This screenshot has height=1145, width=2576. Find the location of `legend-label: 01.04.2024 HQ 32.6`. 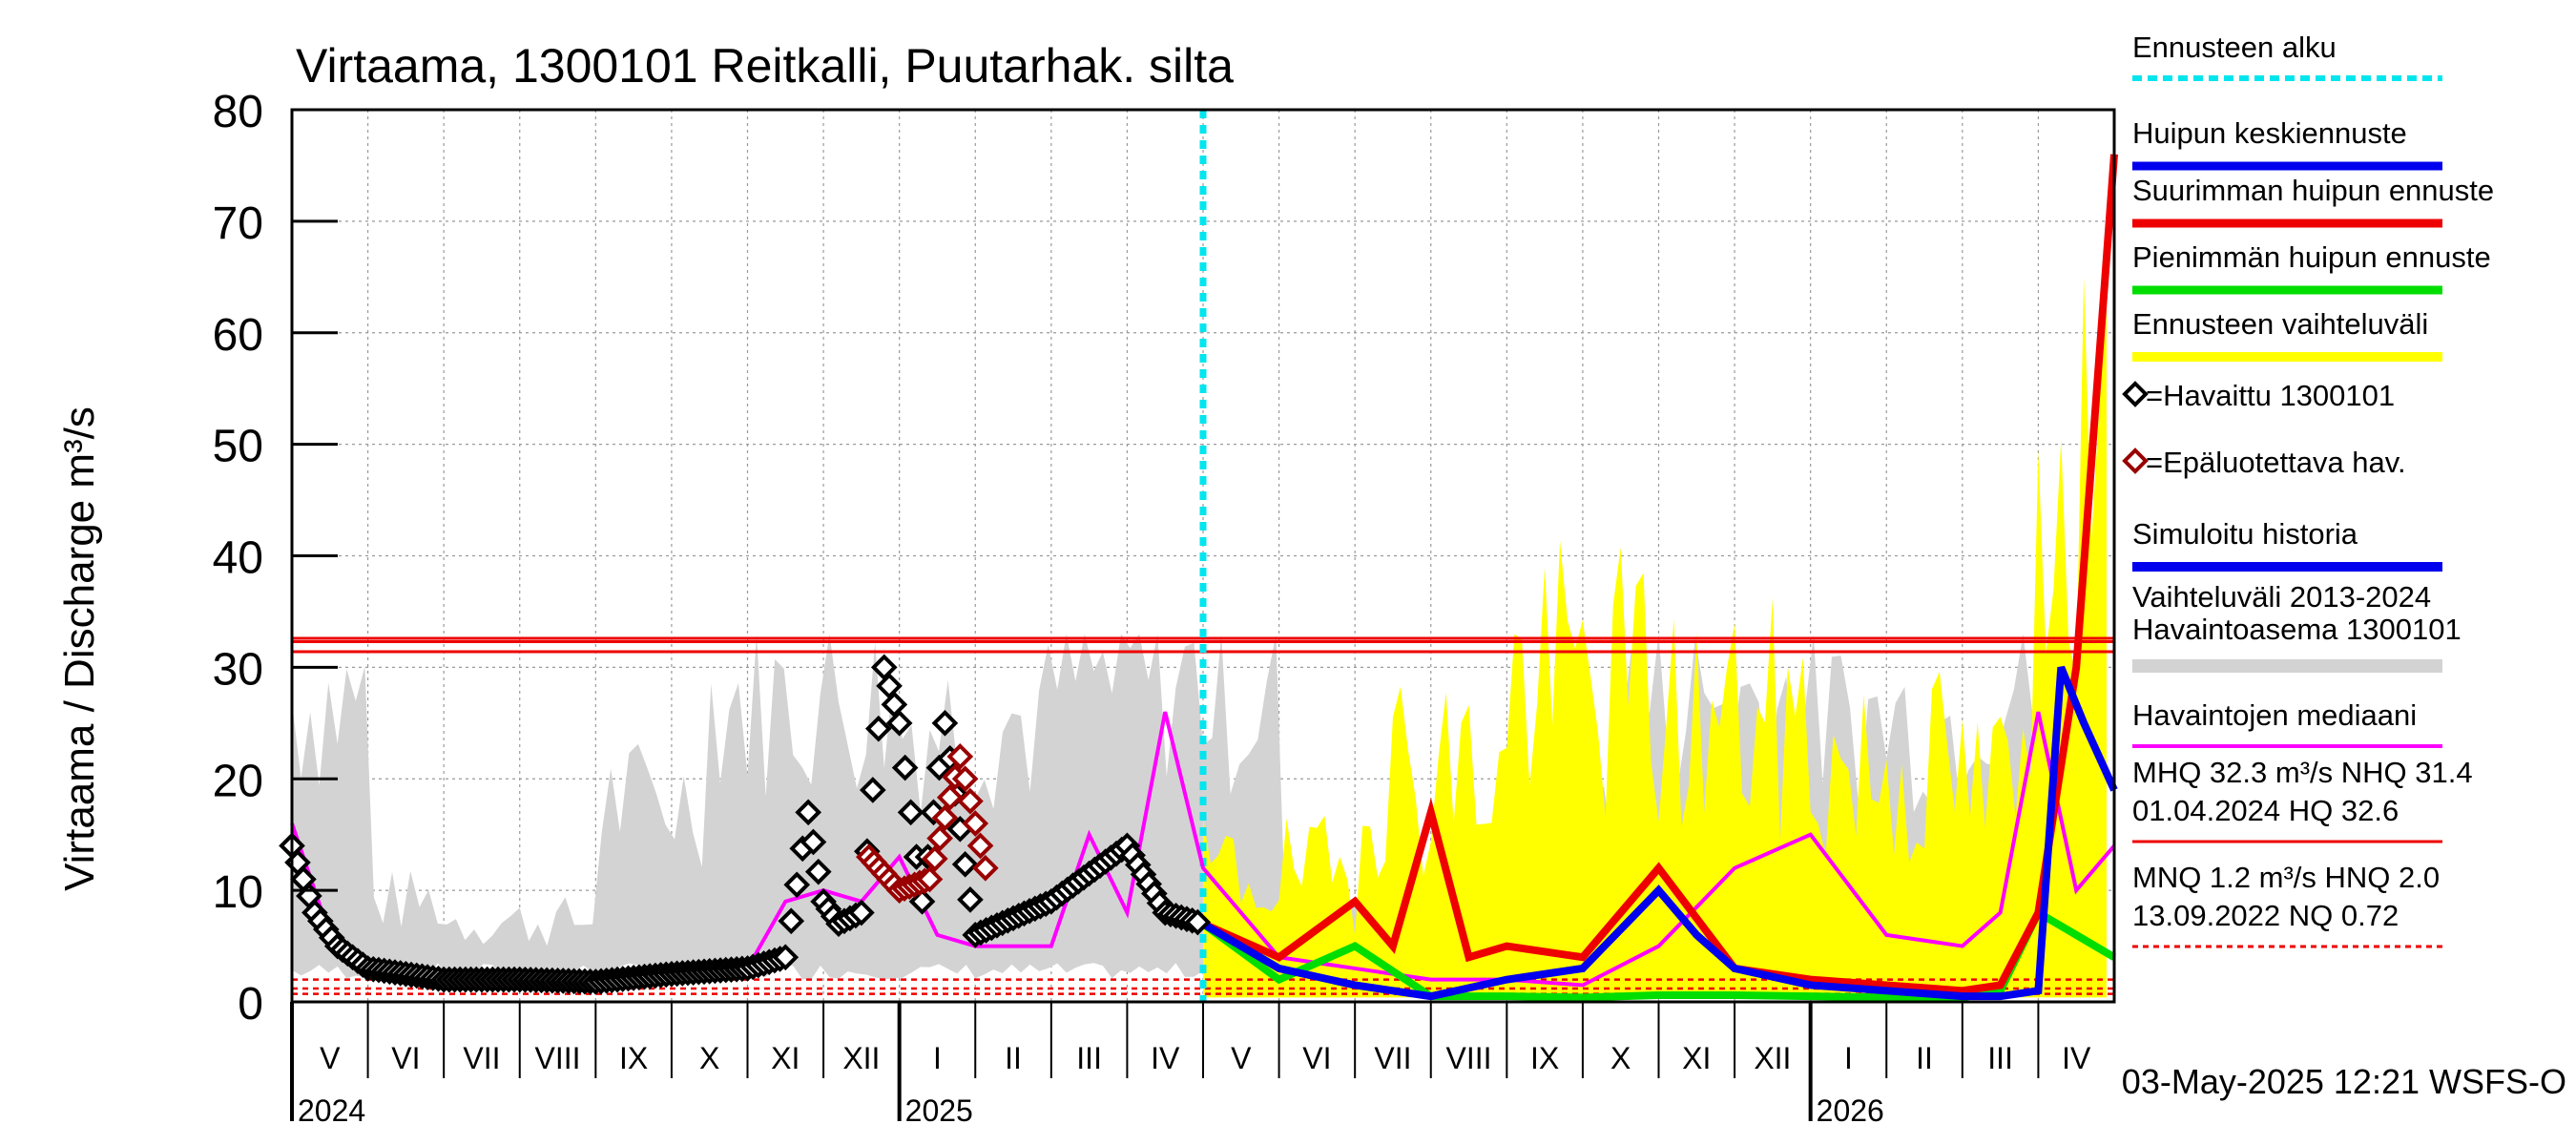

legend-label: 01.04.2024 HQ 32.6 is located at coordinates (2265, 810).